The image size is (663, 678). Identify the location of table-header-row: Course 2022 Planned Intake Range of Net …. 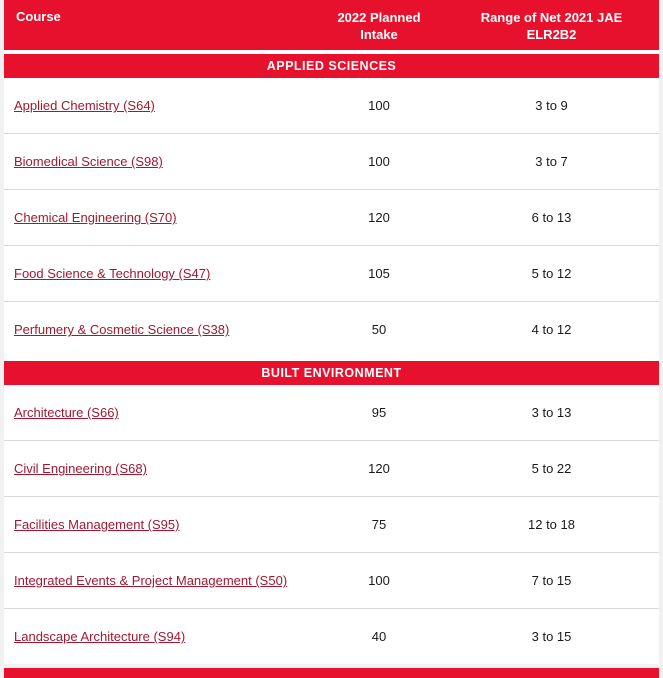
(331, 25).